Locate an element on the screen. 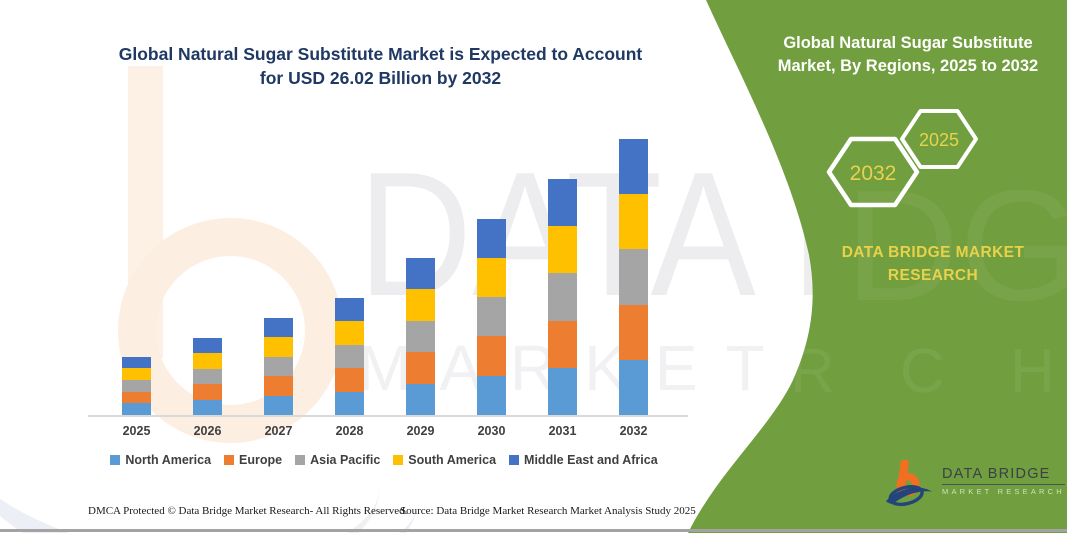  hexagon-2032 is located at coordinates (873, 172).